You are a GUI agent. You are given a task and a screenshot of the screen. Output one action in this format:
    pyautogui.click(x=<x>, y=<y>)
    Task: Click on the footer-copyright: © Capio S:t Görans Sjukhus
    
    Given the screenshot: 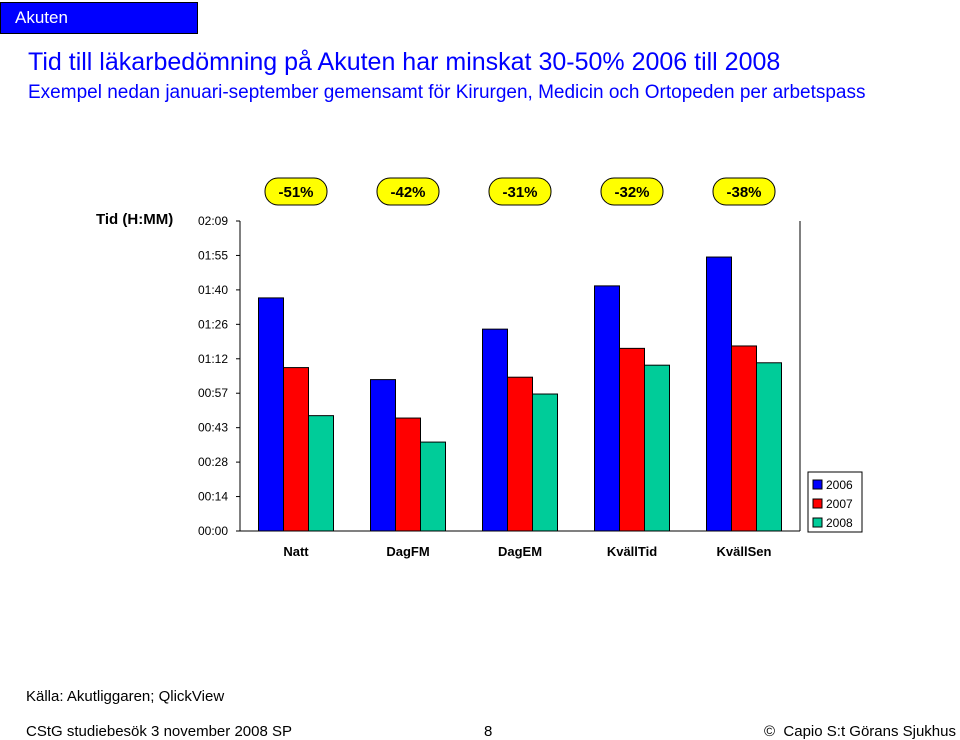 What is the action you would take?
    pyautogui.click(x=860, y=731)
    